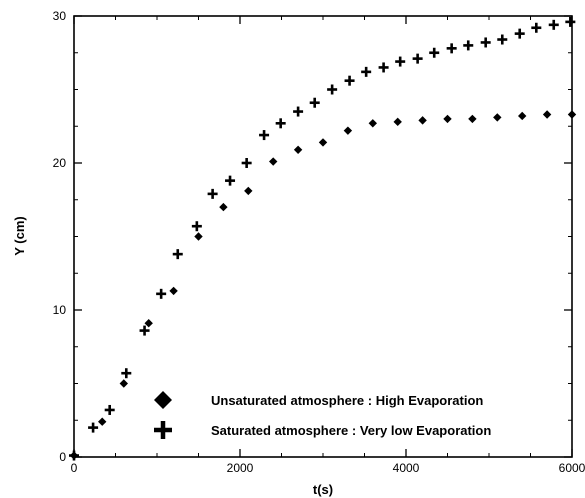  Describe the element at coordinates (572, 468) in the screenshot. I see `x-tick-label: 6000` at that location.